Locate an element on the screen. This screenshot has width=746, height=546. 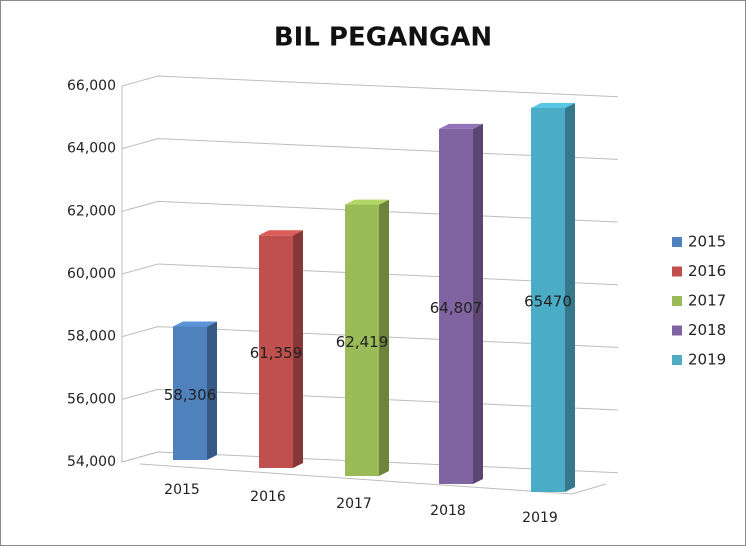
chart-title: BIL PEGANGAN is located at coordinates (383, 38).